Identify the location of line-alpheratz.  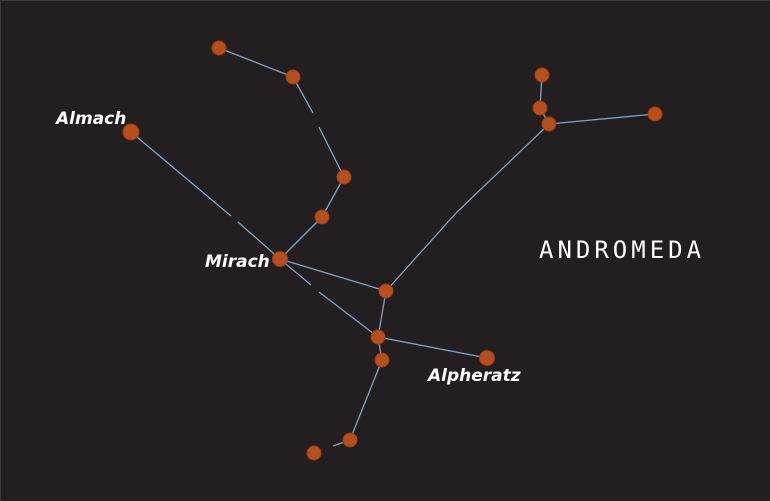
(432, 347).